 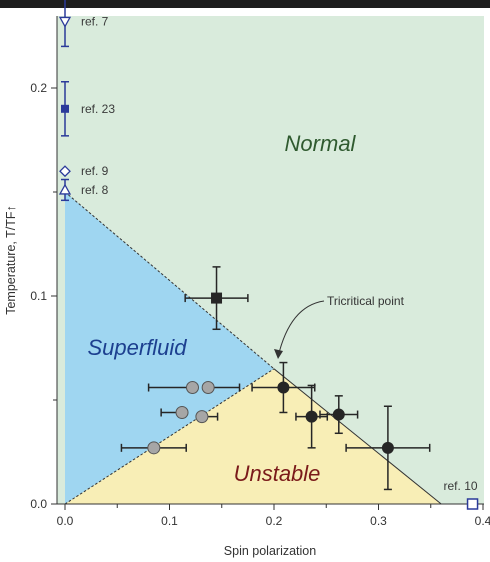 I want to click on unstable-normal-boundary, so click(x=357, y=436).